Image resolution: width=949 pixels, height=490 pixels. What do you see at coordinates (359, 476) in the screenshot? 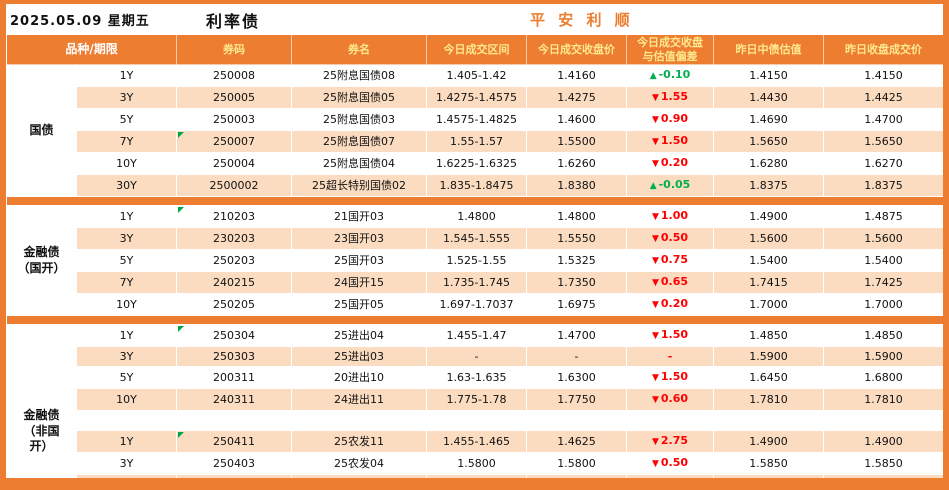
I see `bond-name-cell: 25农发05` at bounding box center [359, 476].